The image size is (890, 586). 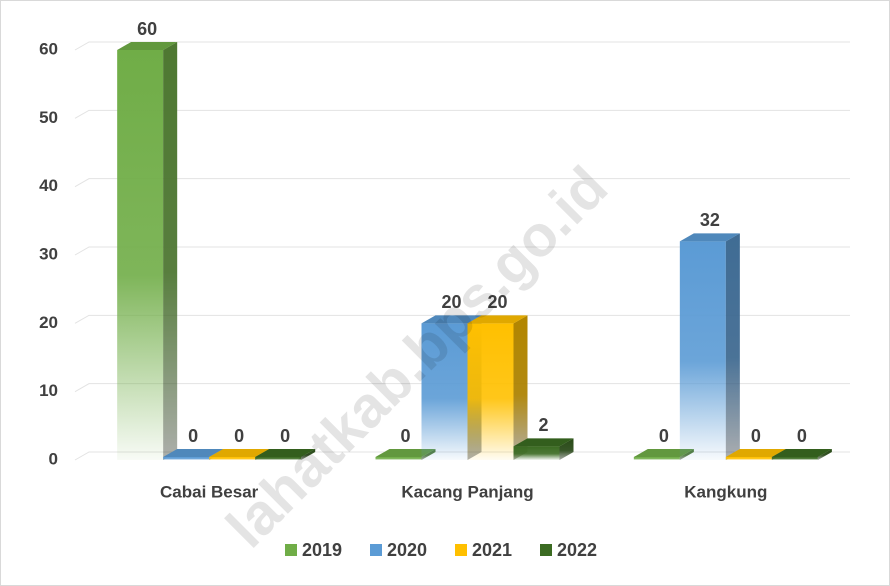 What do you see at coordinates (147, 29) in the screenshot?
I see `data-label: 60` at bounding box center [147, 29].